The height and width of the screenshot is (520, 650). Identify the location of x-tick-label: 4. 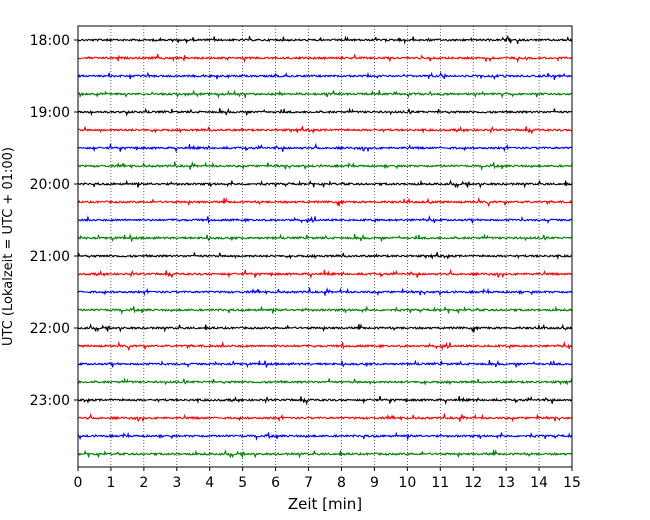
(209, 483).